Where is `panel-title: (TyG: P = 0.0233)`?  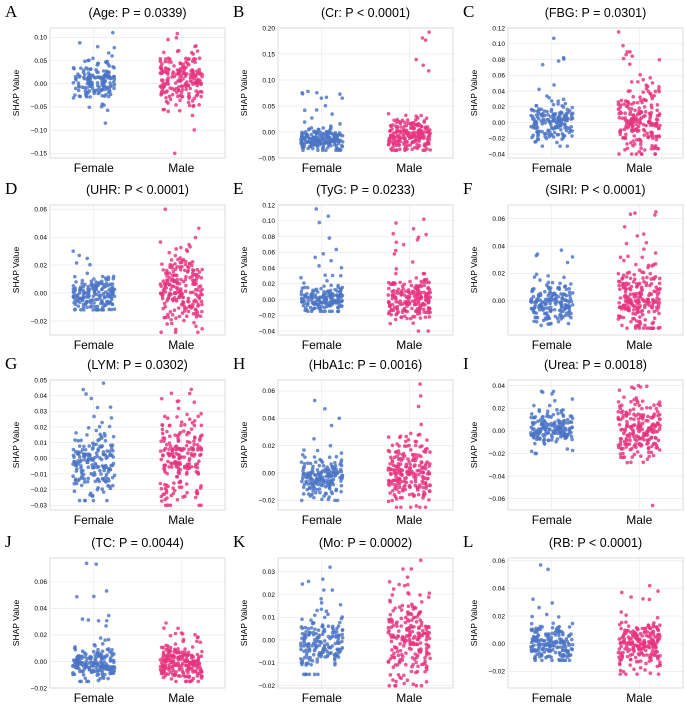 panel-title: (TyG: P = 0.0233) is located at coordinates (365, 190).